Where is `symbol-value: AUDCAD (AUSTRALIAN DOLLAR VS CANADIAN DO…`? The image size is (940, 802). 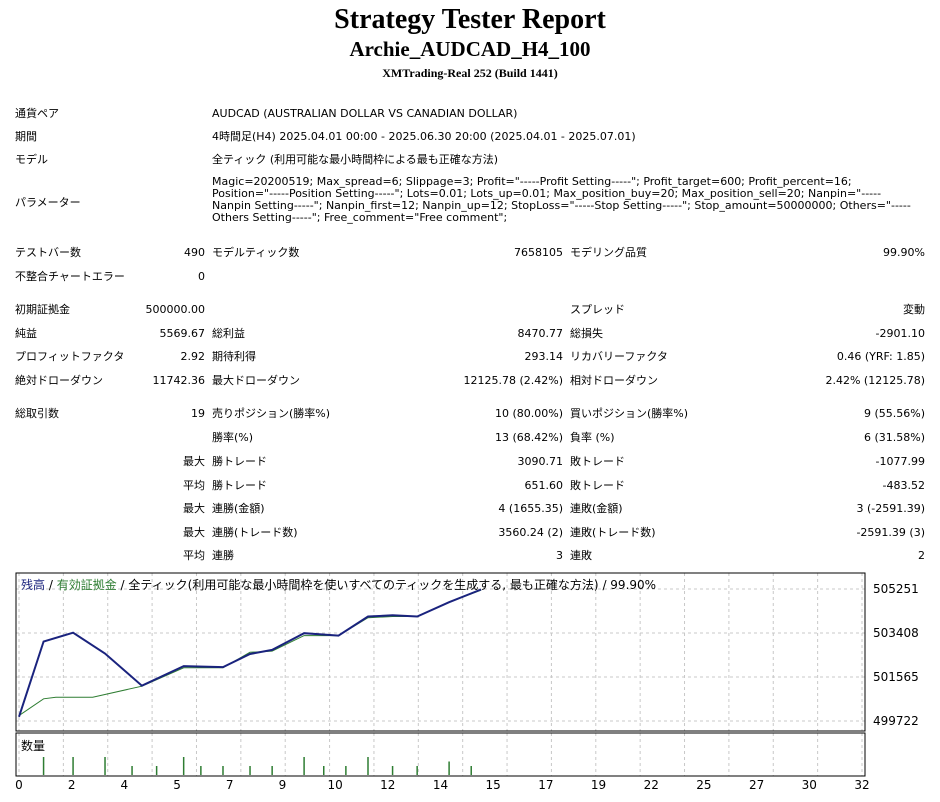 symbol-value: AUDCAD (AUSTRALIAN DOLLAR VS CANADIAN DO… is located at coordinates (365, 113).